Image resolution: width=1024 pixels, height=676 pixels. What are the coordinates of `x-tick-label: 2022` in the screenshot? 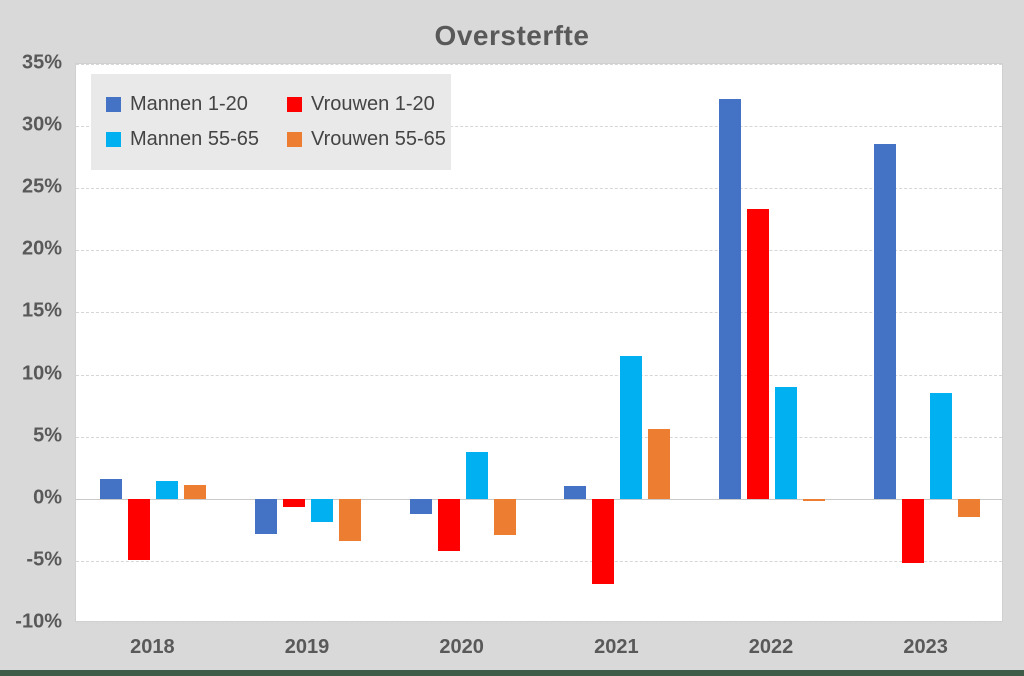 It's located at (771, 647).